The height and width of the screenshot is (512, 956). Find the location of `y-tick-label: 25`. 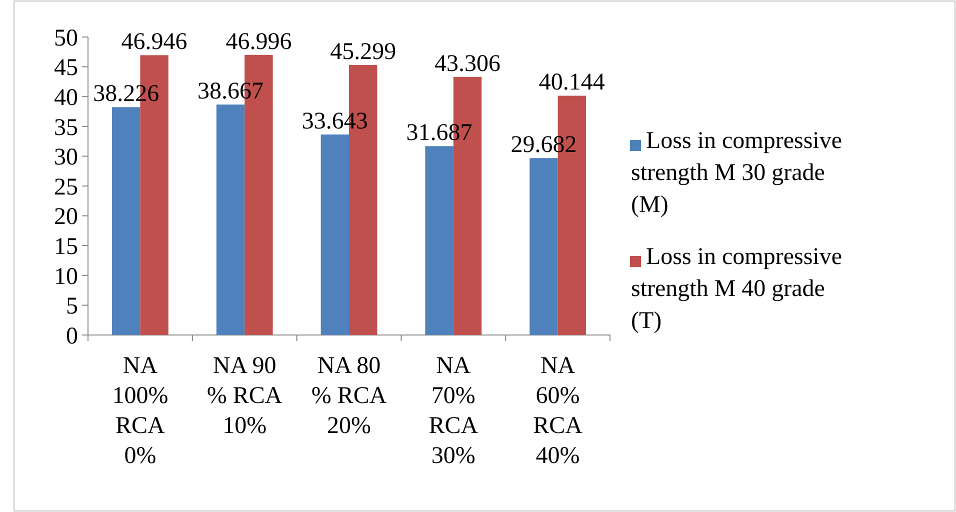

y-tick-label: 25 is located at coordinates (66, 187).